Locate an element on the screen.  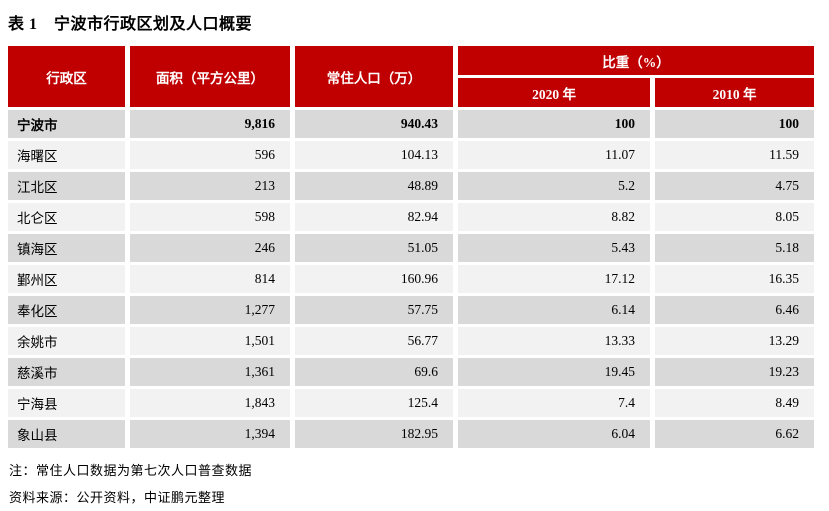
share-2020-cell: 8.82 is located at coordinates (554, 217).